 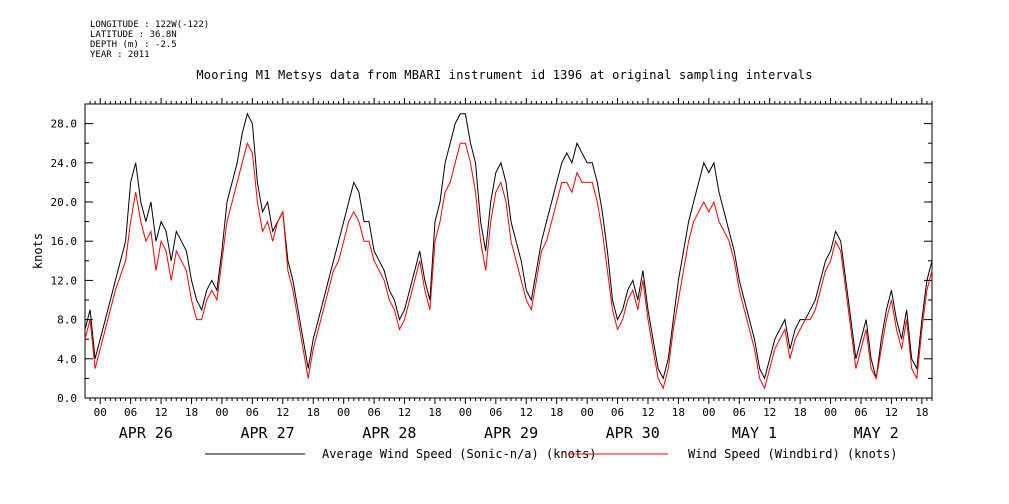 I want to click on y-tick-label: 16.0, so click(x=64, y=241).